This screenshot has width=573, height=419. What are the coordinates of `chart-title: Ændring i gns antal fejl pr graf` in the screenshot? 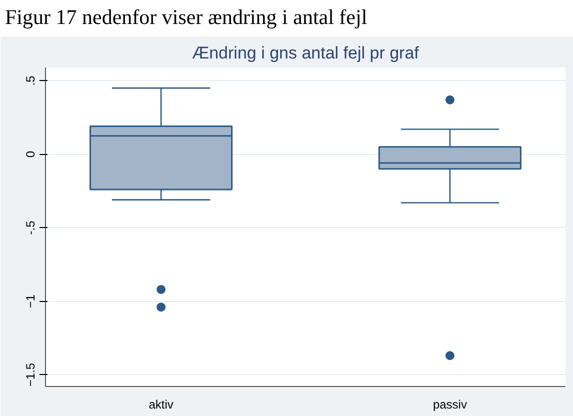 It's located at (306, 53).